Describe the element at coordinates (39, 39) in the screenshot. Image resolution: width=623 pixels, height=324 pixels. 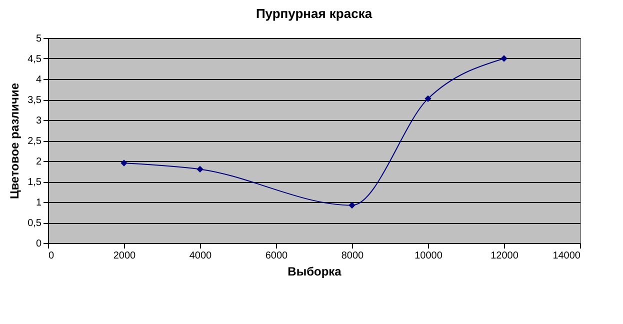
I see `y-tick-label: 5` at that location.